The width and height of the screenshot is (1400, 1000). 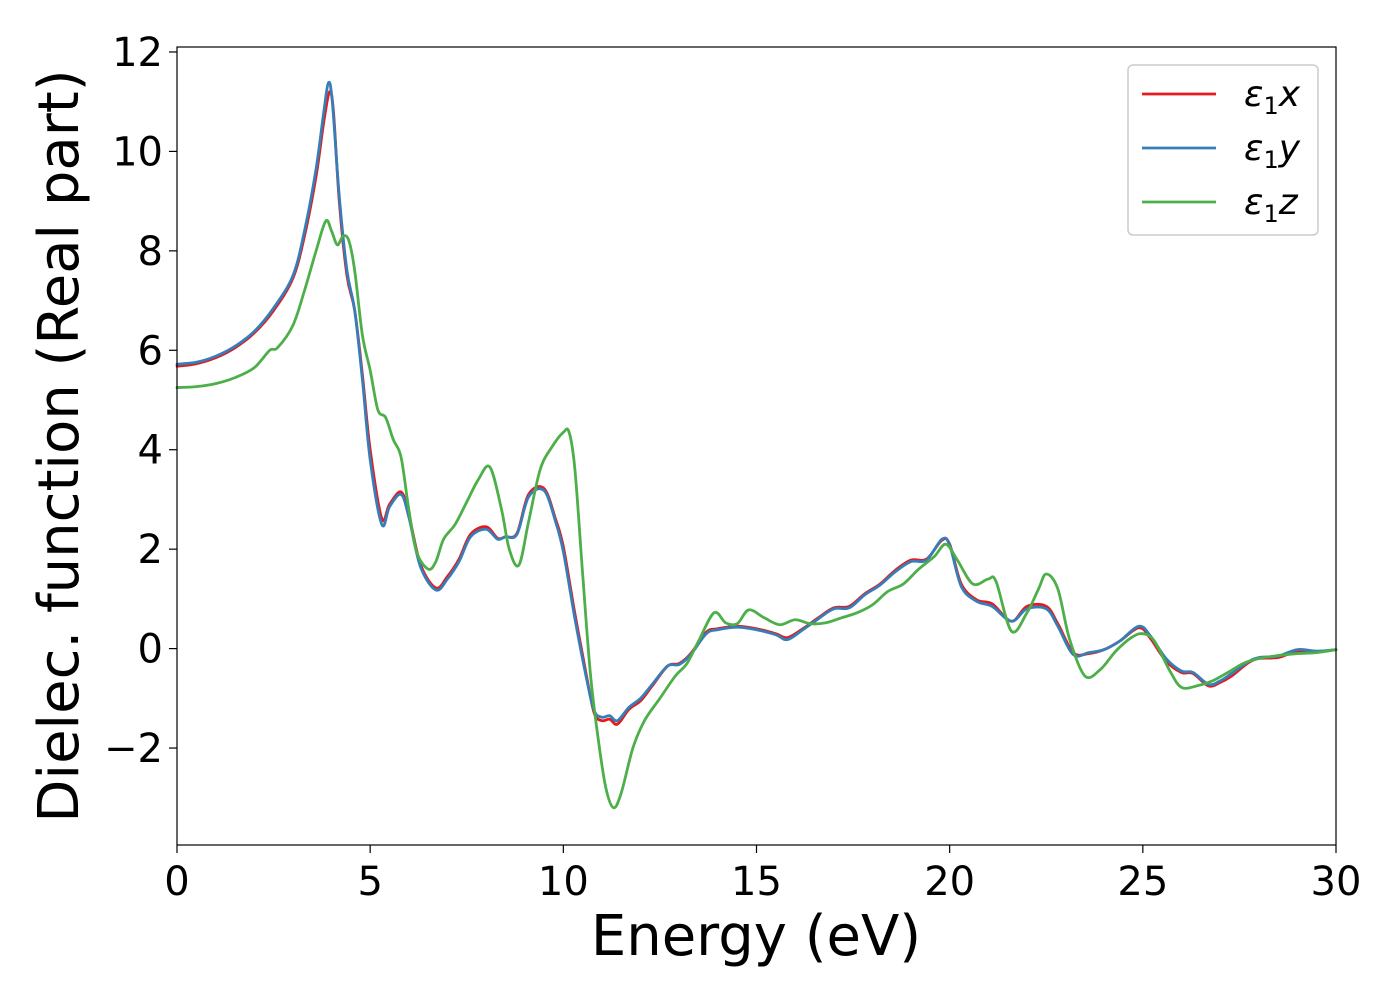 I want to click on y-axis-title: Dielec. function (Real part), so click(x=59, y=445).